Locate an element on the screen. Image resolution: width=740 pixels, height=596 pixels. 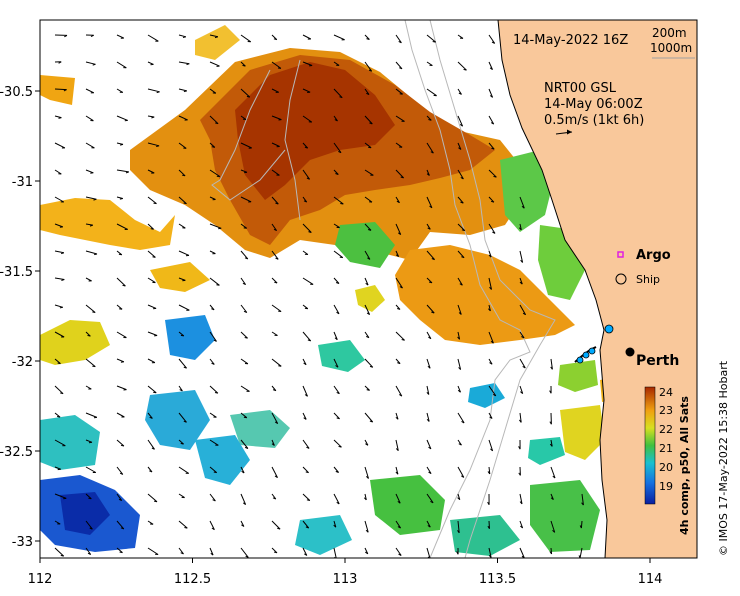
contour-label-1000m: 1000m is located at coordinates (671, 48).